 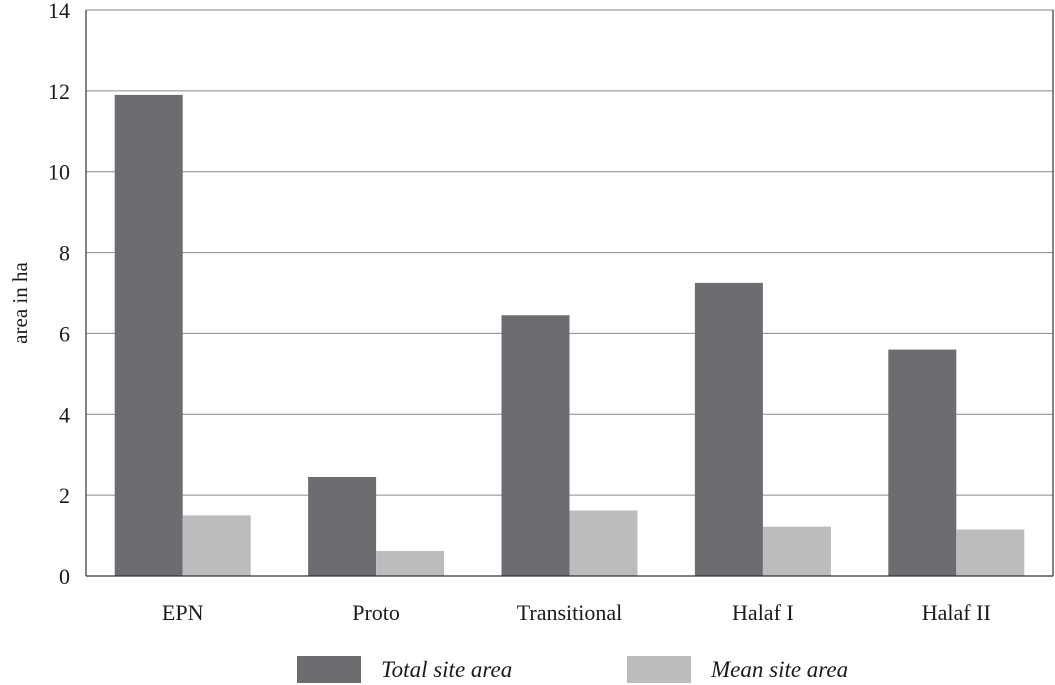 What do you see at coordinates (64, 414) in the screenshot?
I see `y-tick-label: 4` at bounding box center [64, 414].